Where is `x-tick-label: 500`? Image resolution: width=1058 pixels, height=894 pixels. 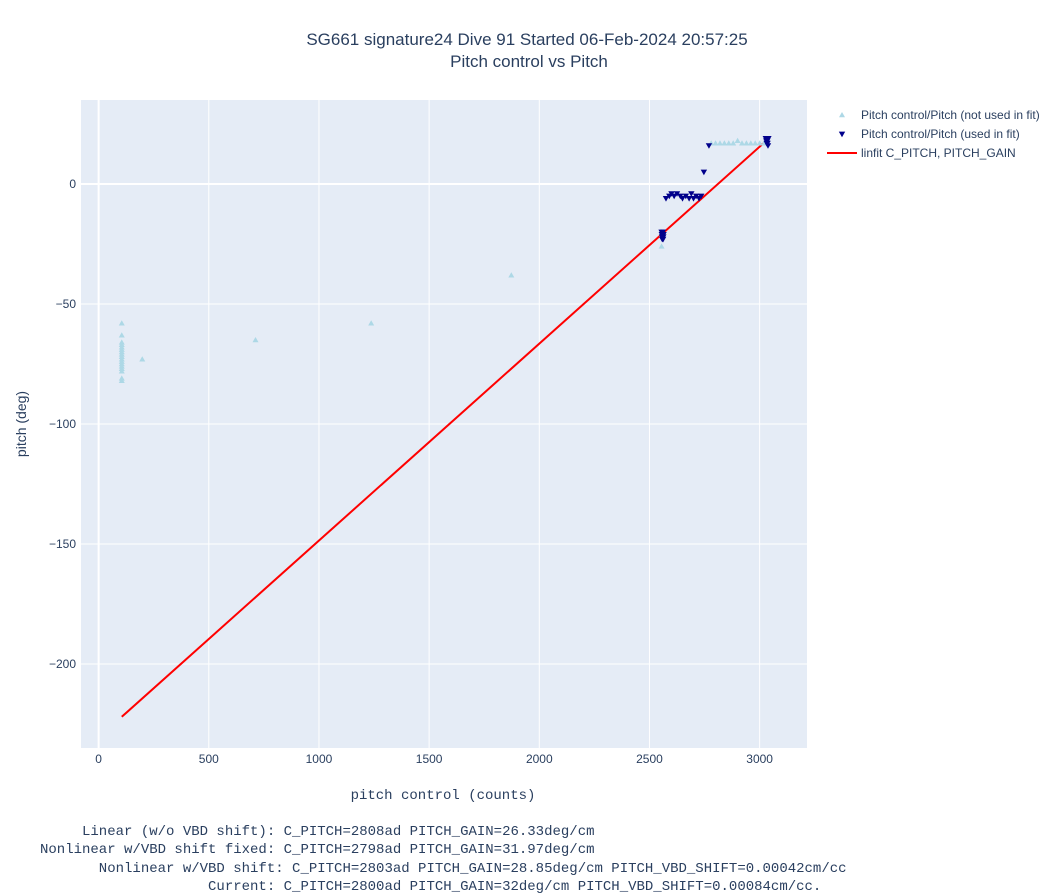 x-tick-label: 500 is located at coordinates (209, 759).